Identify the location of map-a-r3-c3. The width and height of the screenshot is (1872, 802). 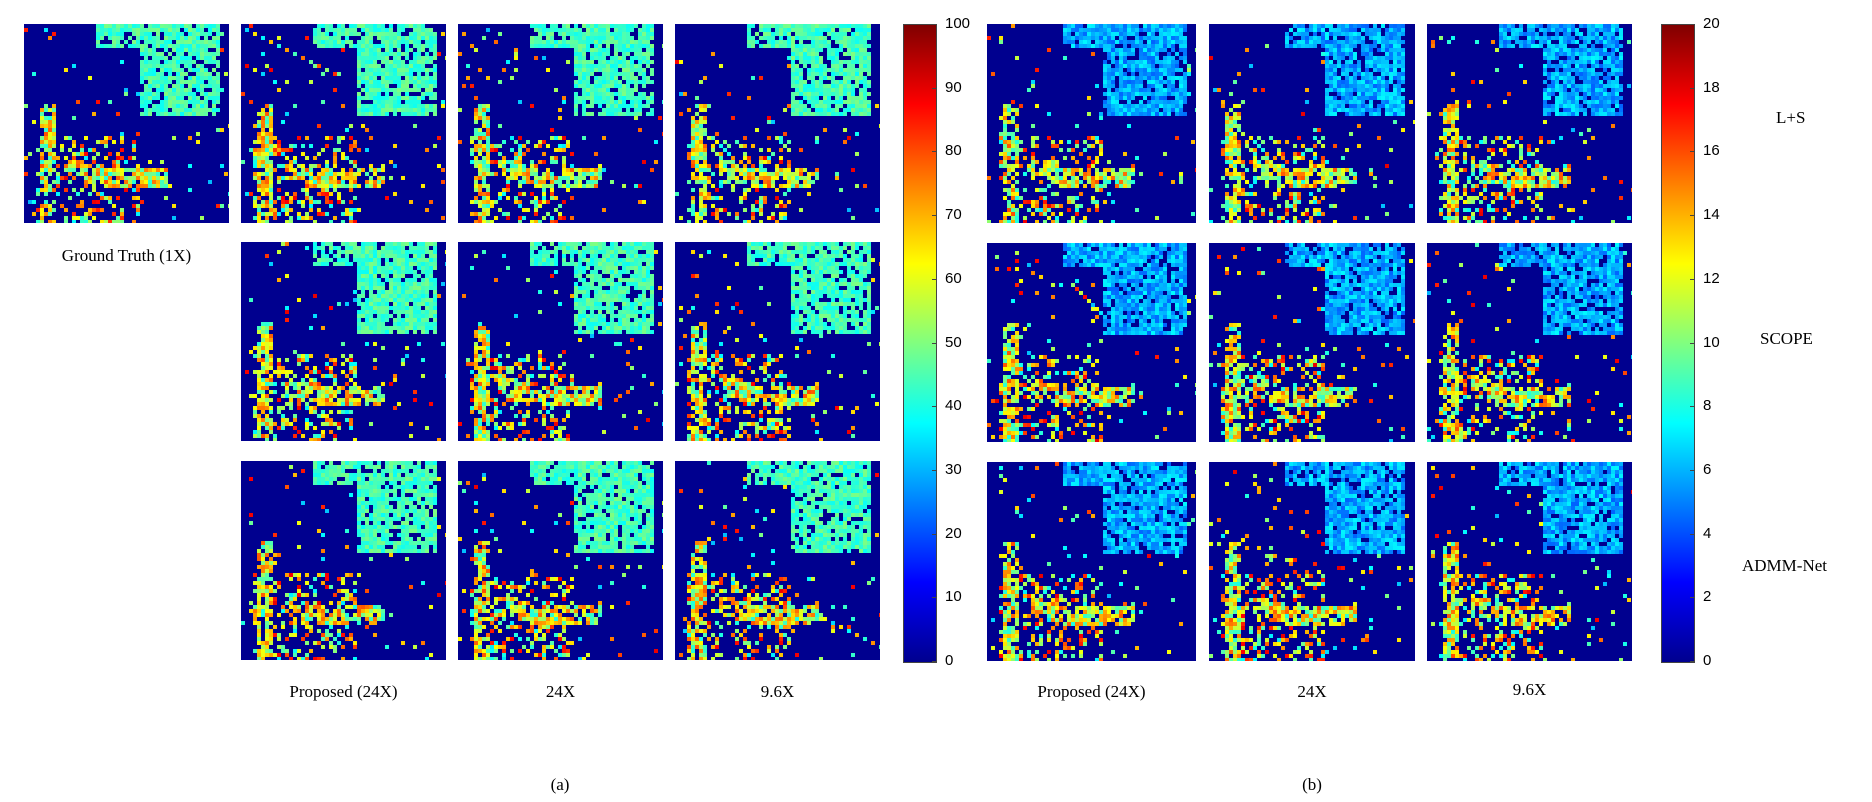
(777, 560).